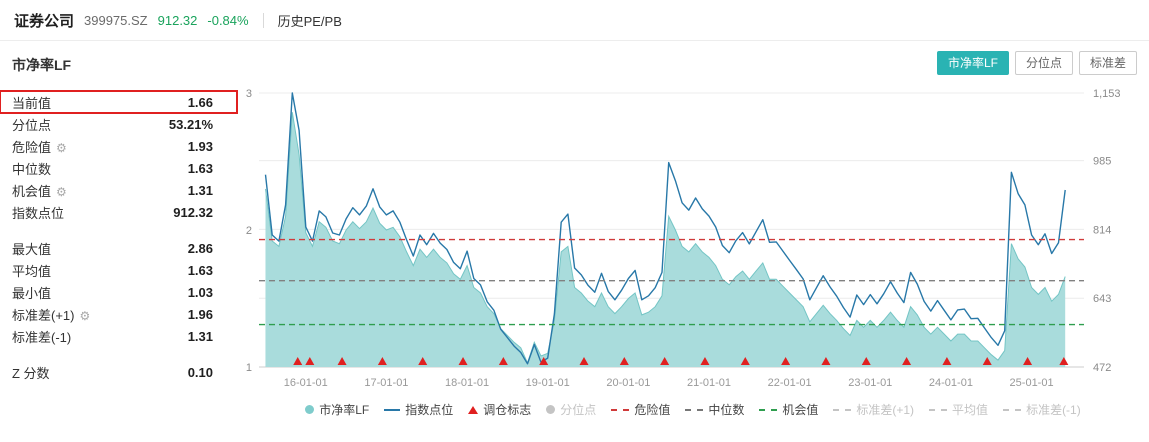  Describe the element at coordinates (386, 383) in the screenshot. I see `svg-text: 17-01-01` at that location.